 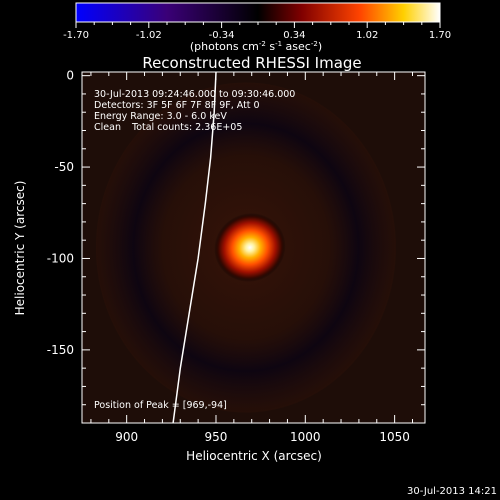 What do you see at coordinates (60, 258) in the screenshot?
I see `y-tick-label: -100` at bounding box center [60, 258].